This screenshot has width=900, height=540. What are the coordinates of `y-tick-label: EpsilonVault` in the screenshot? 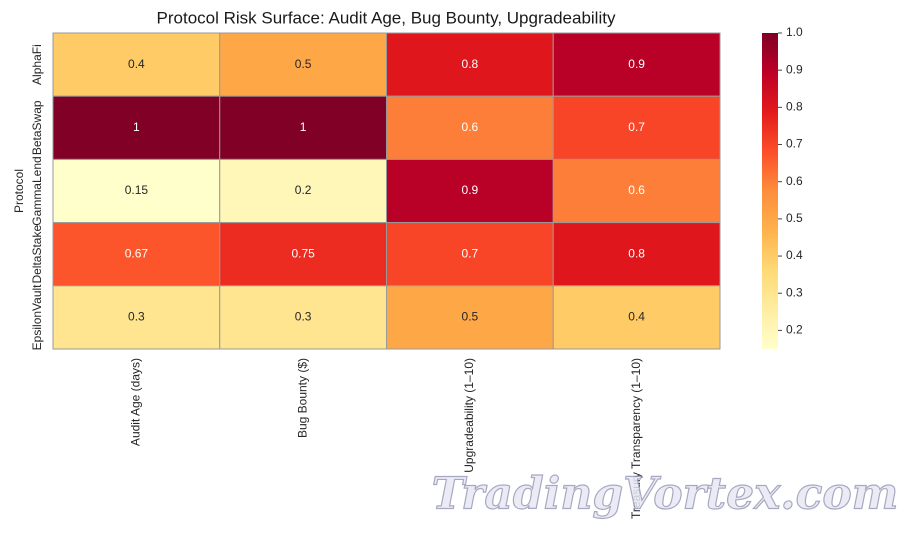 It's located at (37, 317).